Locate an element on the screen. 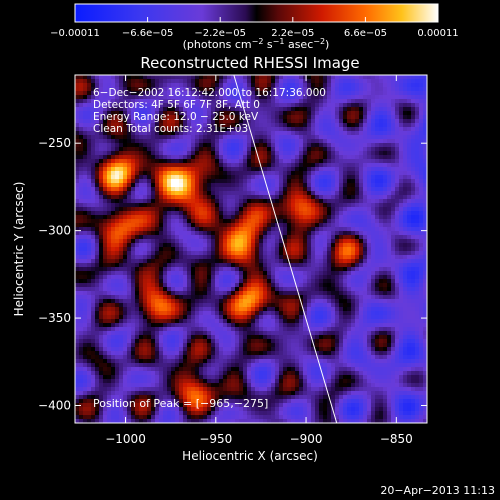  x-tick-label: −1000 is located at coordinates (125, 439).